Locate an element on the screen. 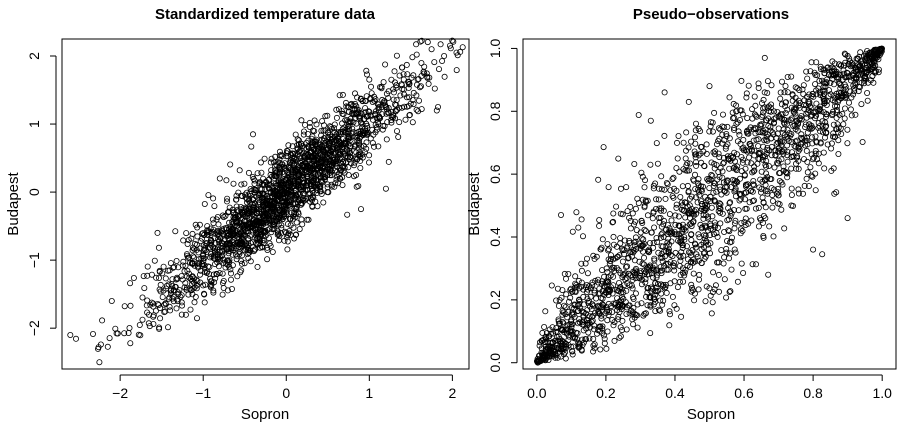 The image size is (899, 430). x-tick-label: 2 is located at coordinates (452, 393).